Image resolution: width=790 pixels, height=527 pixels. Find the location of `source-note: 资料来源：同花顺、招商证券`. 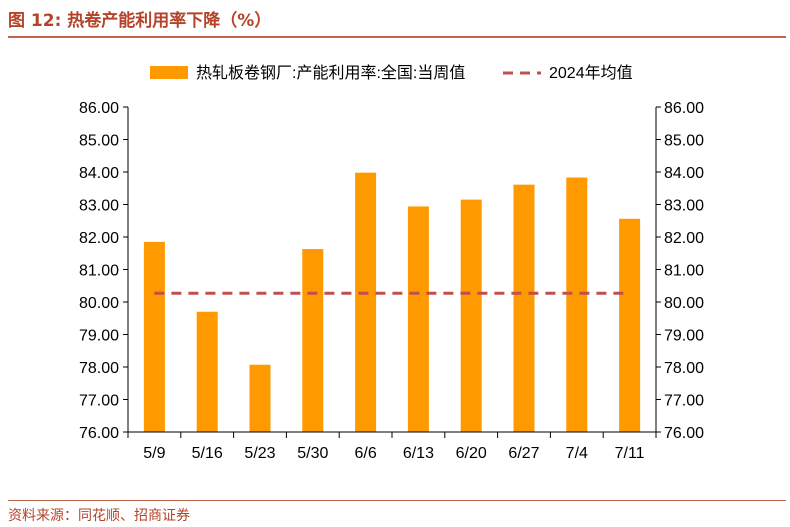

source-note: 资料来源：同花顺、招商证券 is located at coordinates (99, 516).